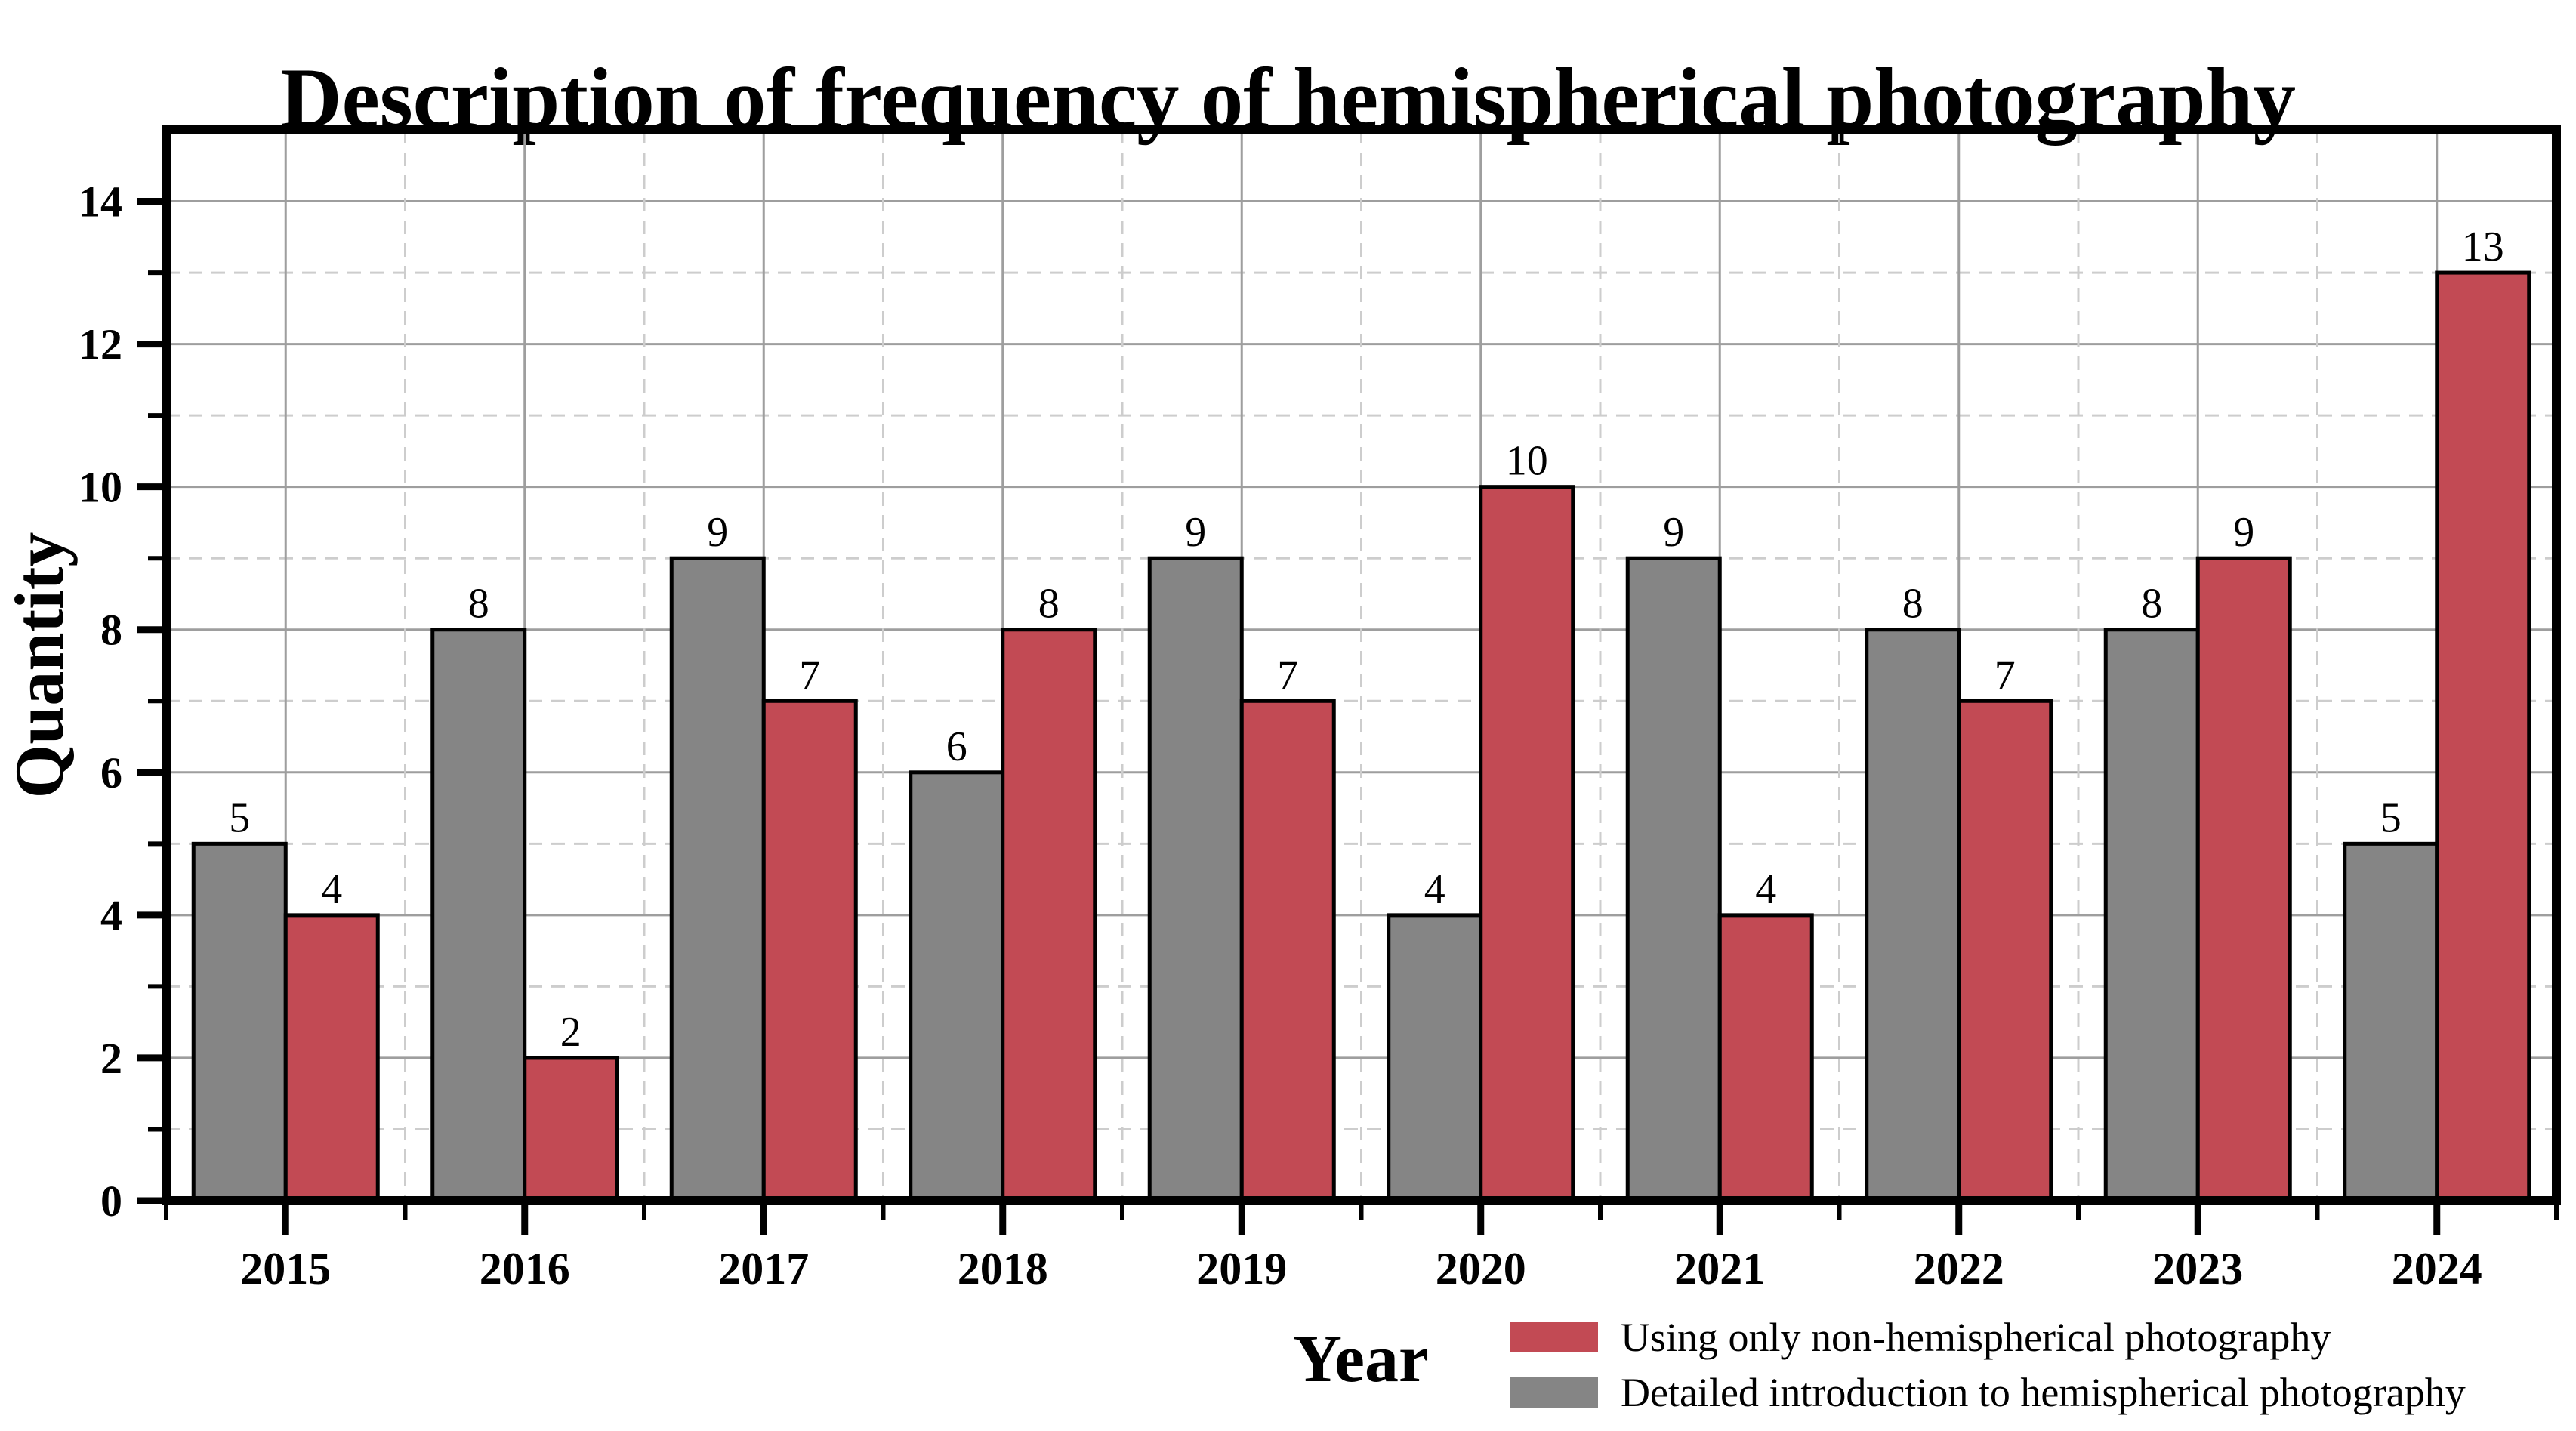 The image size is (2576, 1431). What do you see at coordinates (111, 630) in the screenshot?
I see `y-tick-label: 8` at bounding box center [111, 630].